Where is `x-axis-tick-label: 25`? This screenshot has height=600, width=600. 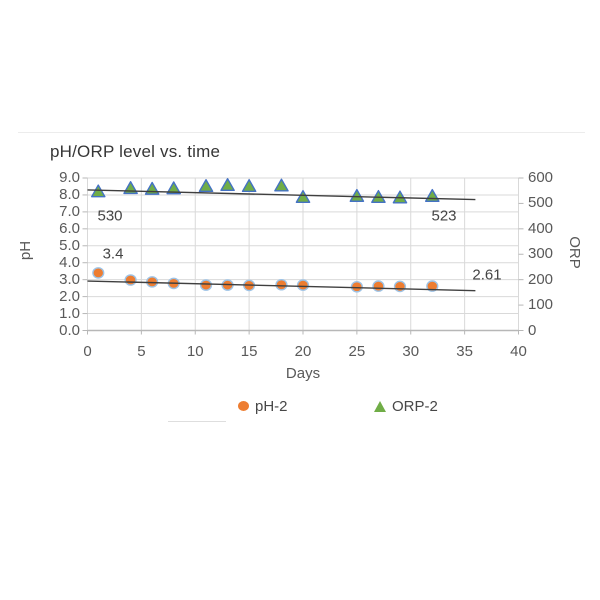 x-axis-tick-label: 25 is located at coordinates (357, 351).